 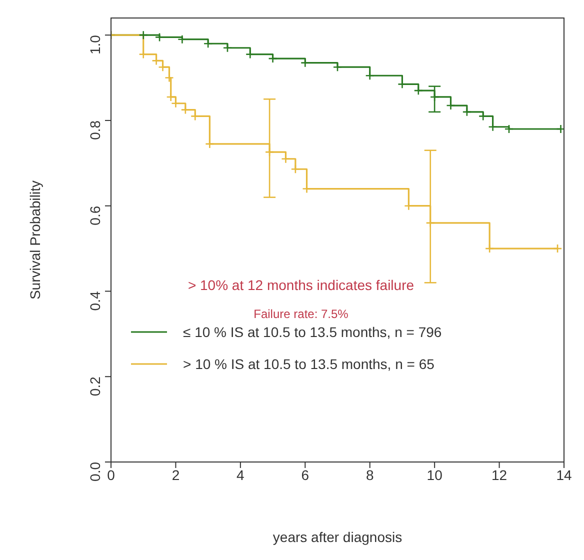 What do you see at coordinates (370, 474) in the screenshot?
I see `x-tick-label: 8` at bounding box center [370, 474].